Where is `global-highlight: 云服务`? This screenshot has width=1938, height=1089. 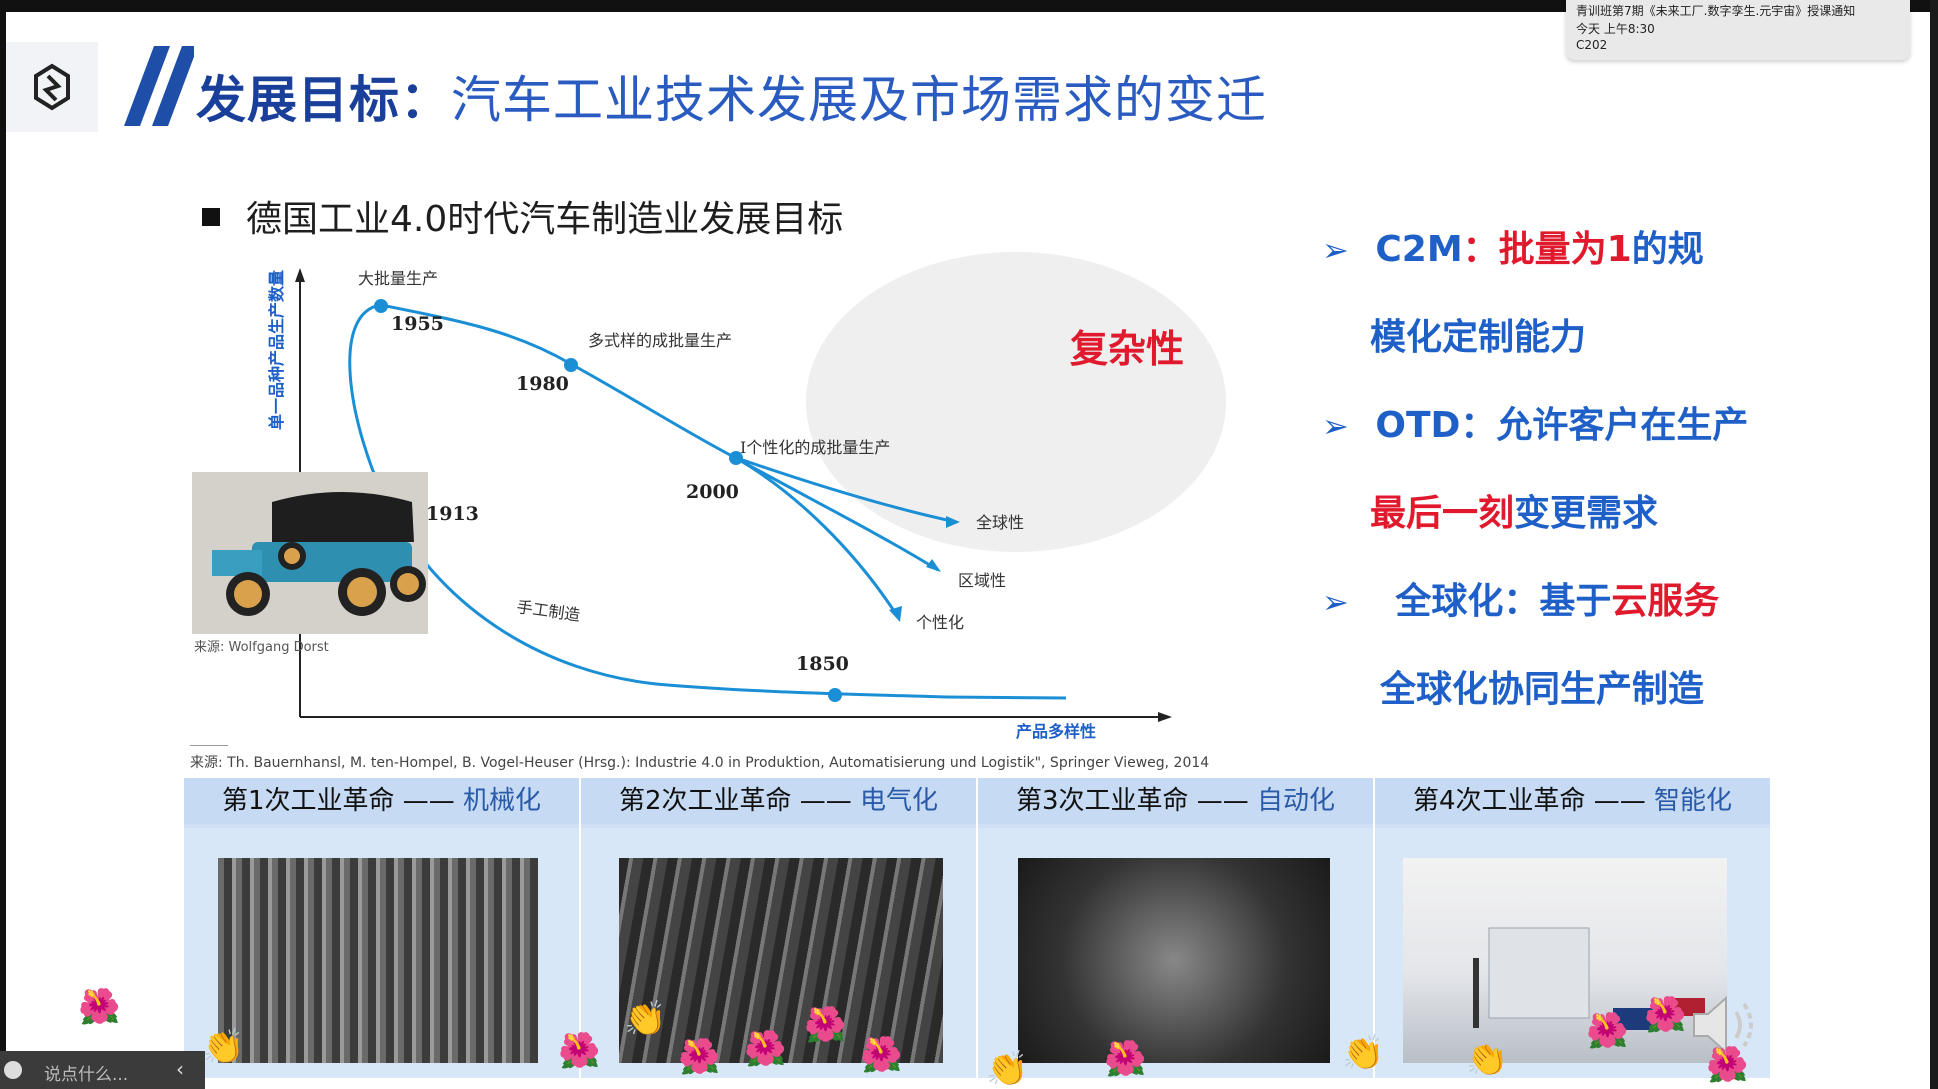
global-highlight: 云服务 is located at coordinates (1665, 601).